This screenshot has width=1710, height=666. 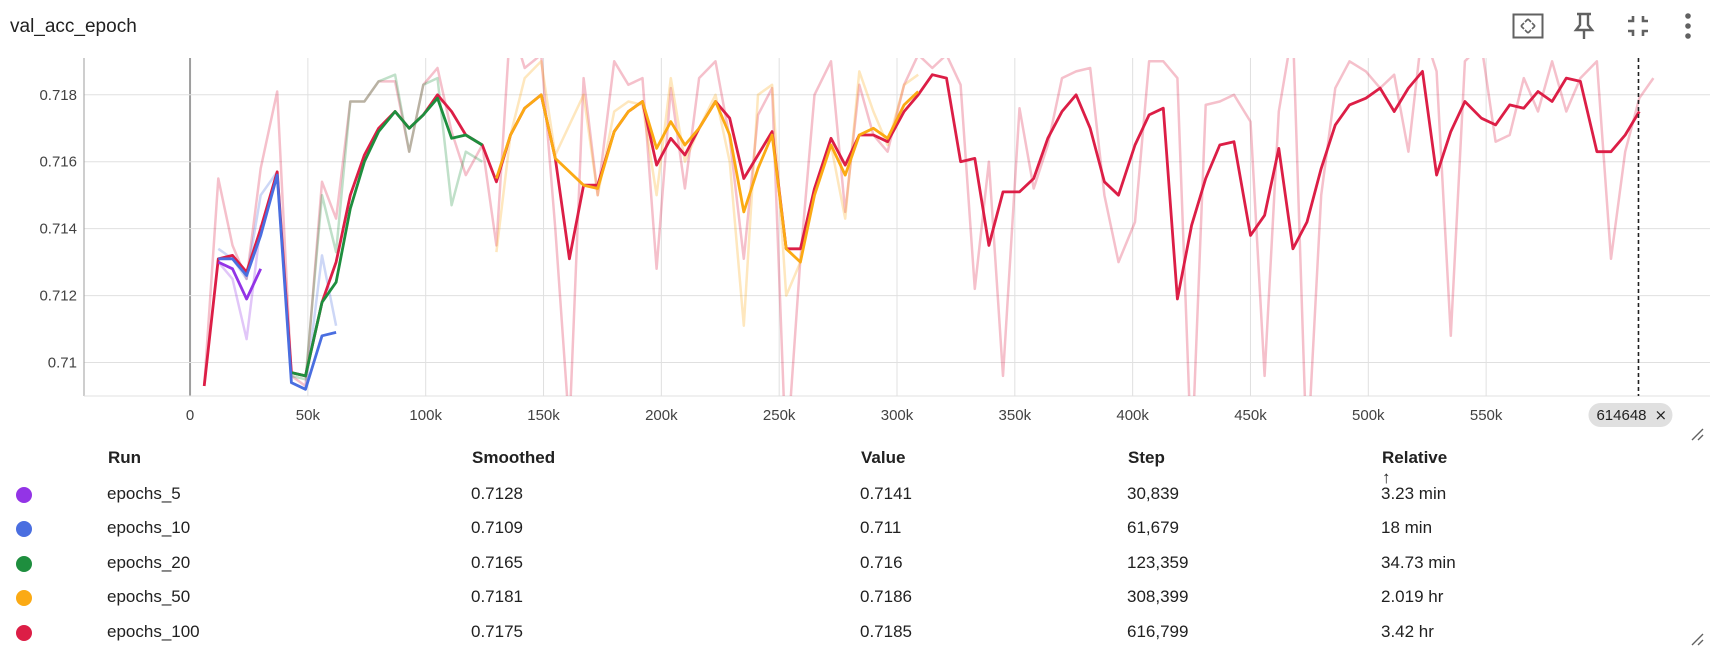 What do you see at coordinates (1158, 631) in the screenshot?
I see `step-value: 616,799` at bounding box center [1158, 631].